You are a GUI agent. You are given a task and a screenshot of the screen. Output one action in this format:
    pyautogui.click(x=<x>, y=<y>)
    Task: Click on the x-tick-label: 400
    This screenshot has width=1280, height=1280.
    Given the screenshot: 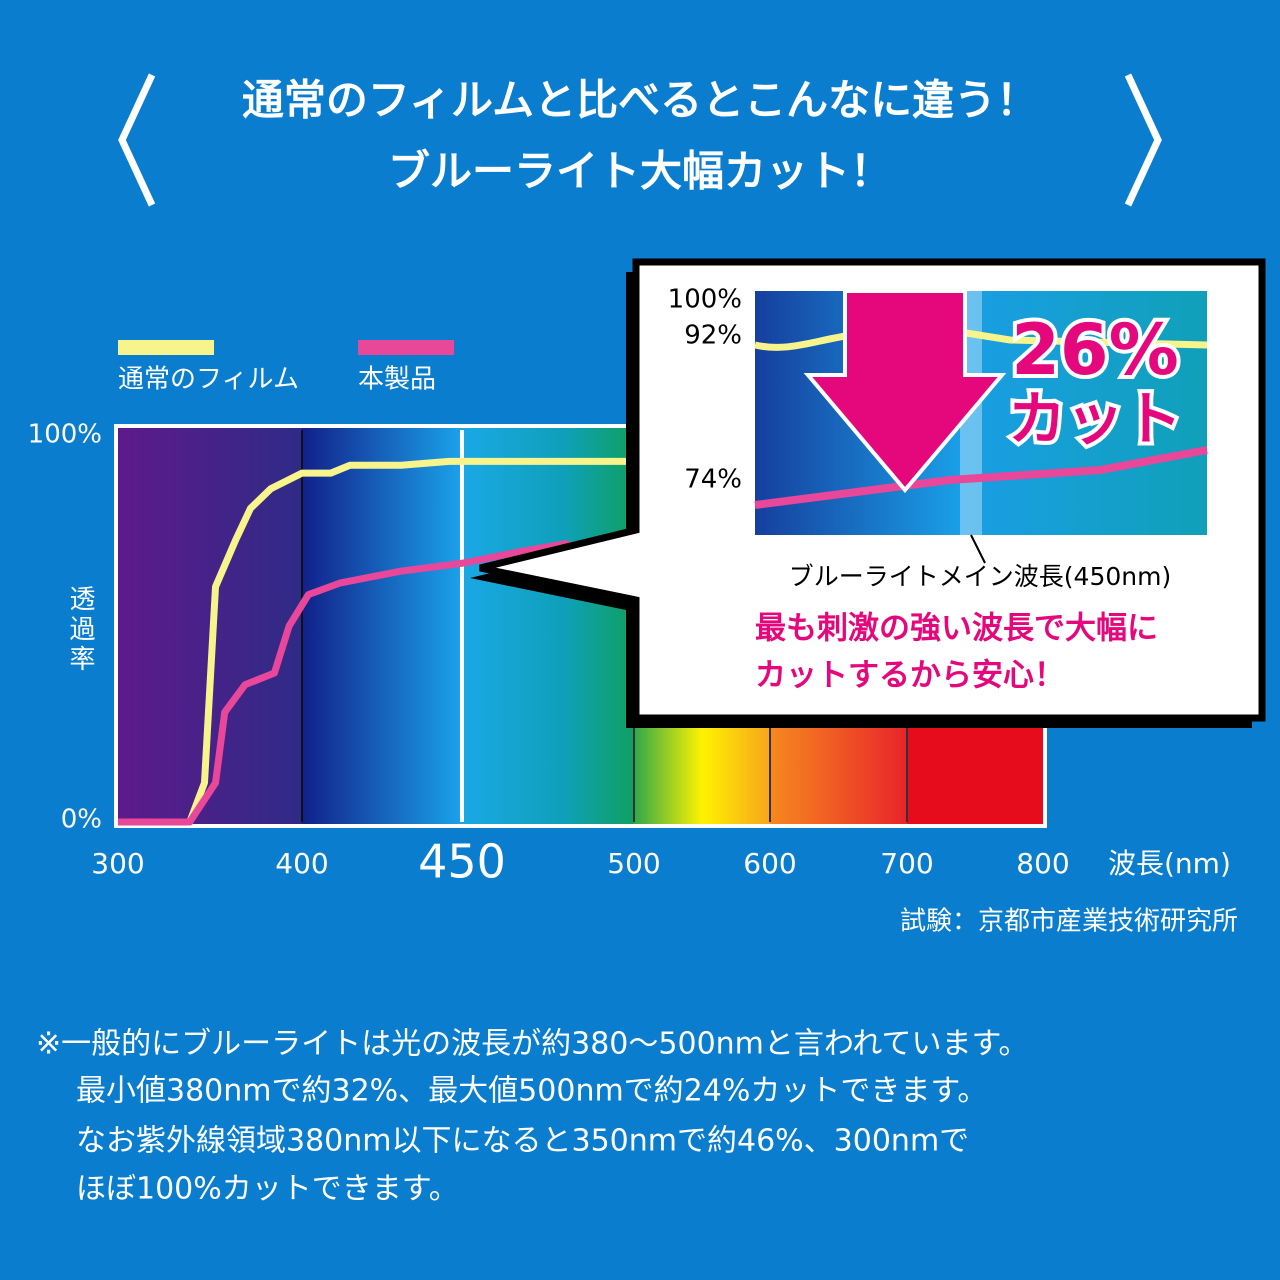 What is the action you would take?
    pyautogui.click(x=301, y=863)
    